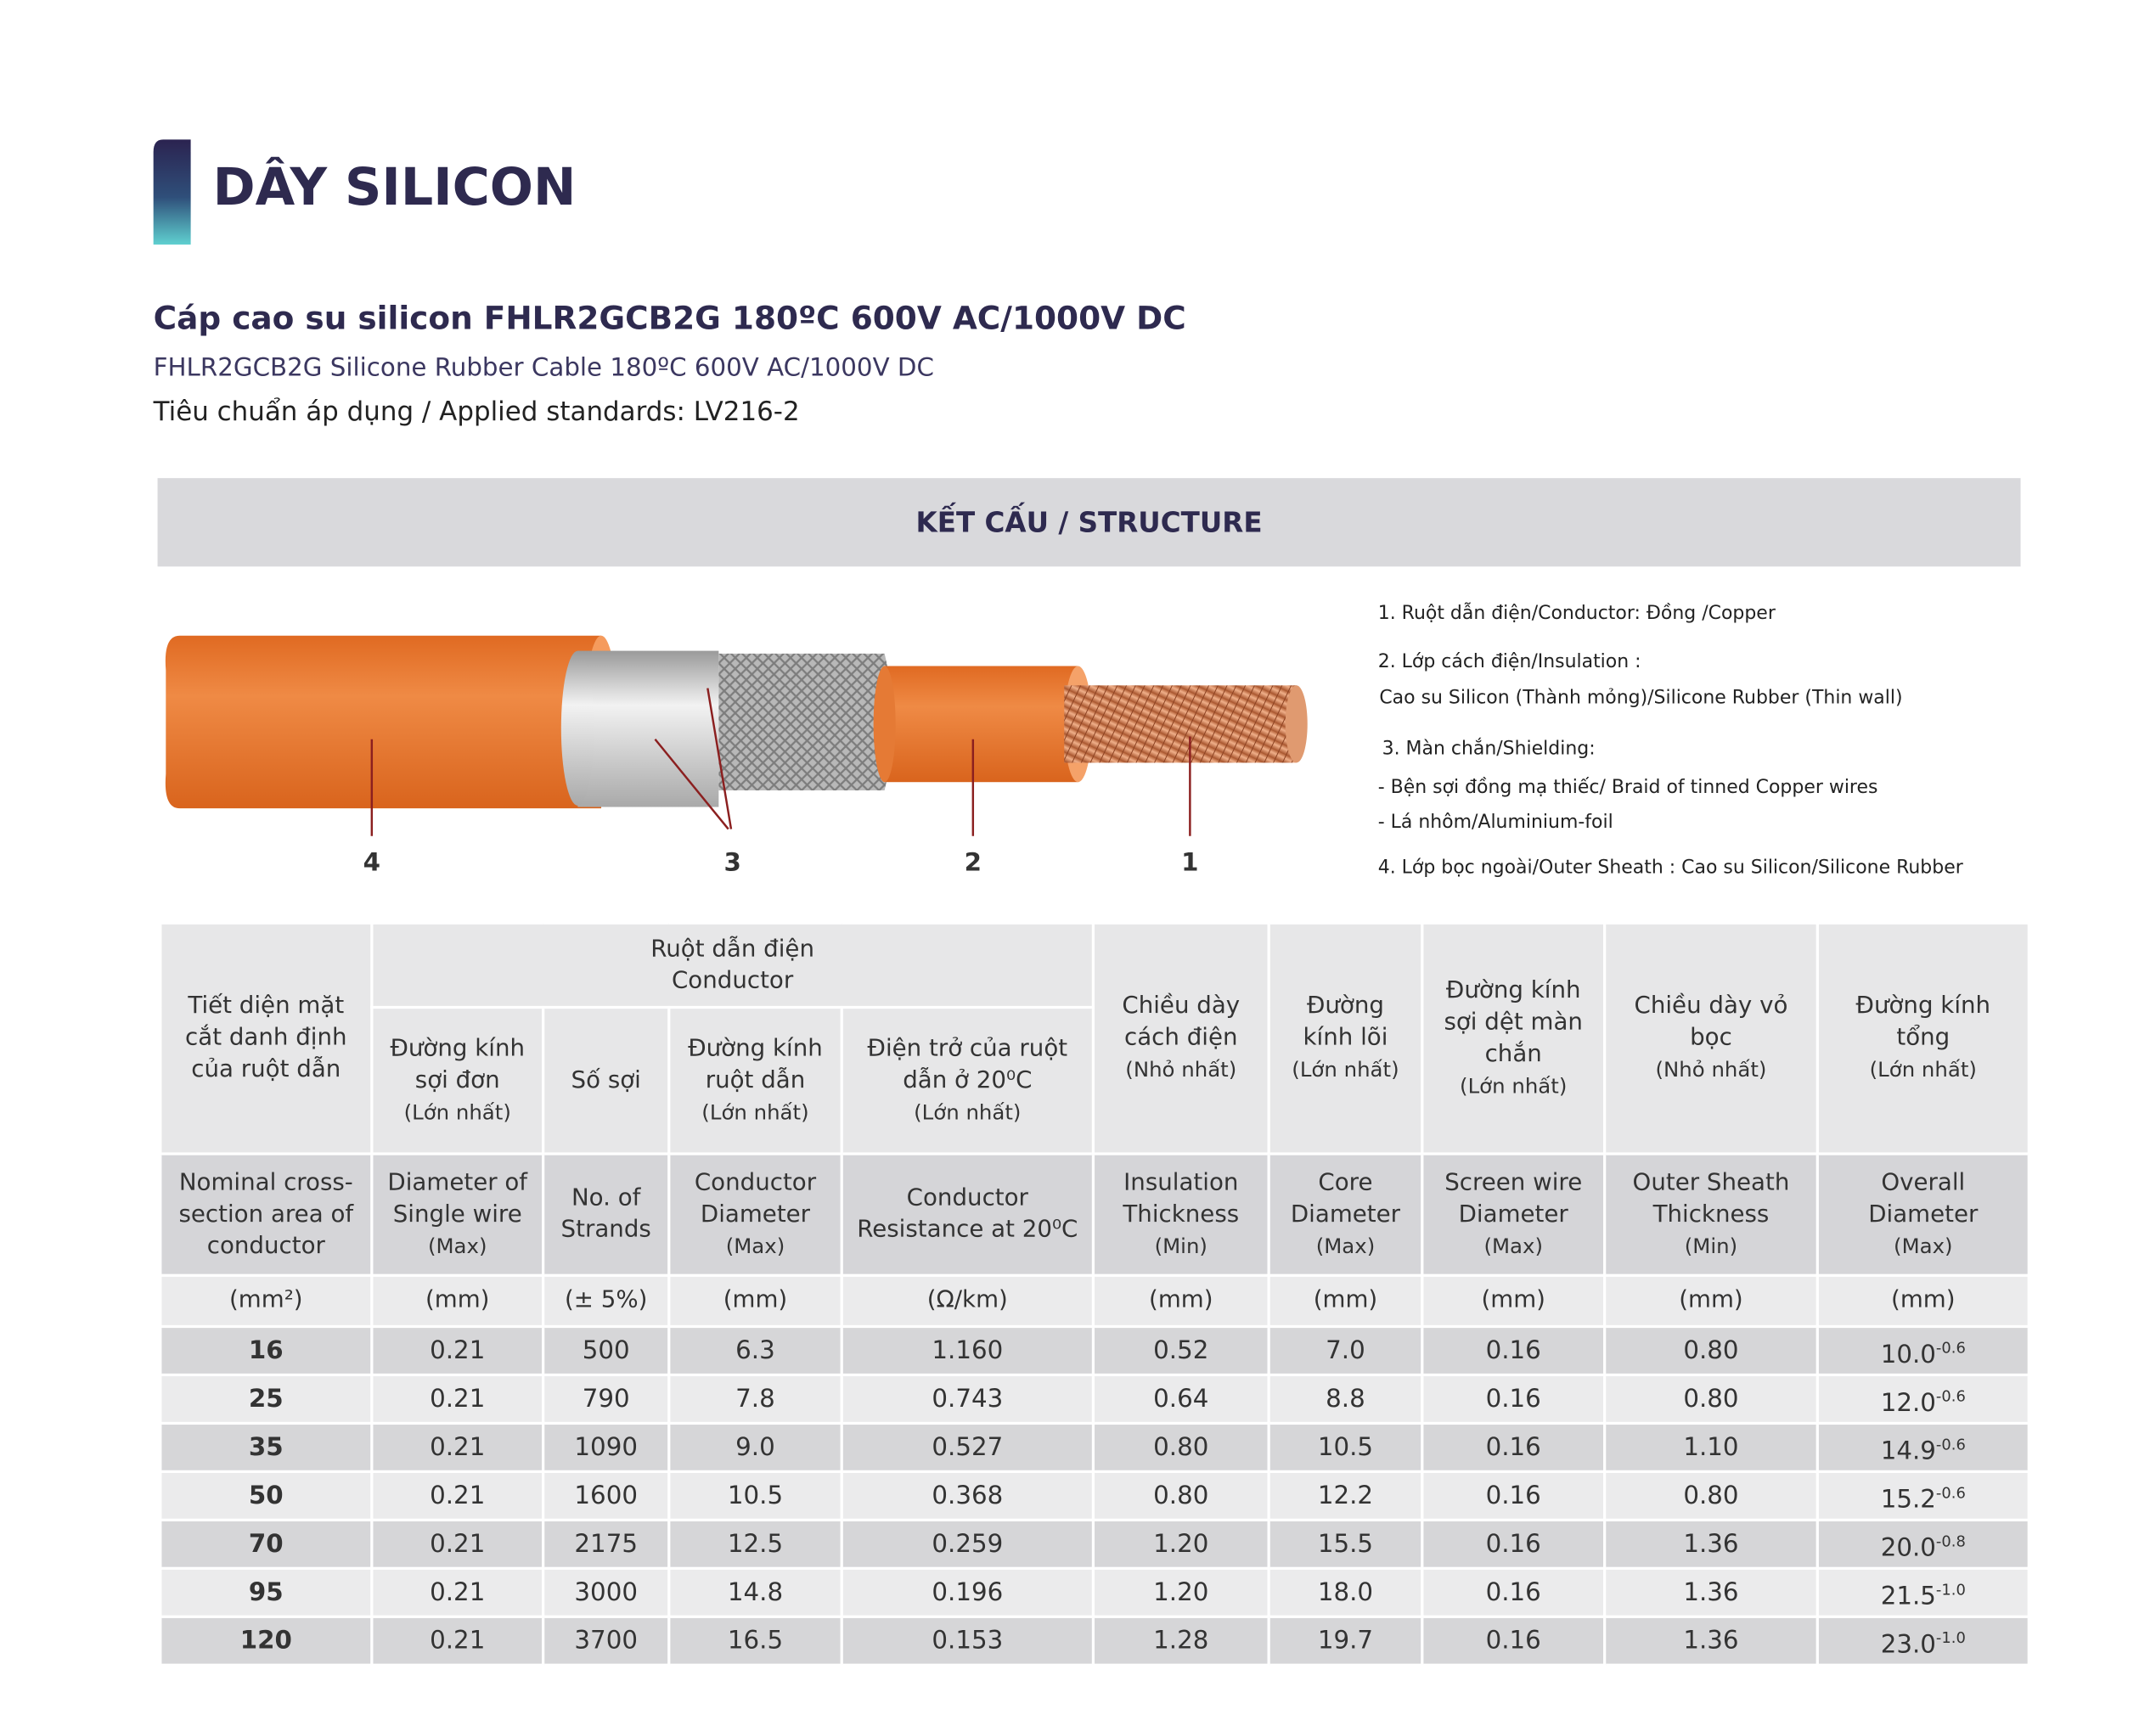 Image resolution: width=2156 pixels, height=1709 pixels. What do you see at coordinates (1922, 1214) in the screenshot?
I see `header-cell: Overall Diameter (Max)` at bounding box center [1922, 1214].